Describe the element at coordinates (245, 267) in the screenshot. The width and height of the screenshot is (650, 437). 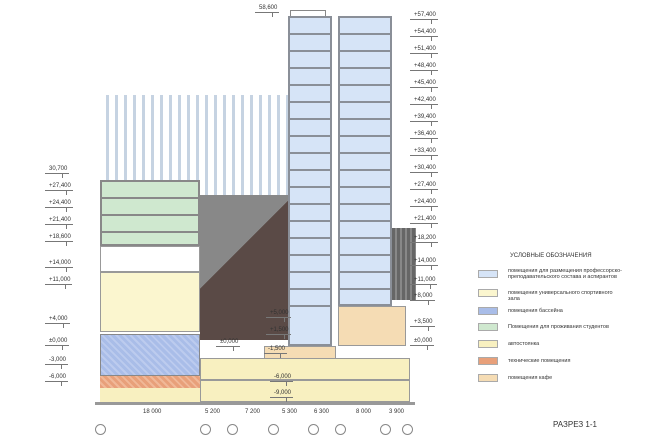
I see `dark-atrium` at that location.